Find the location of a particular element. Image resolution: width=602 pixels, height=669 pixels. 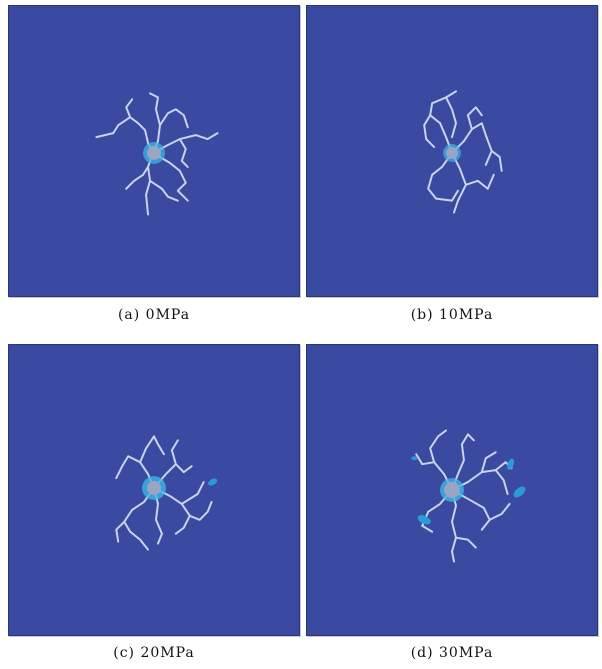

caption-b: (b) 10MPa is located at coordinates (452, 315).